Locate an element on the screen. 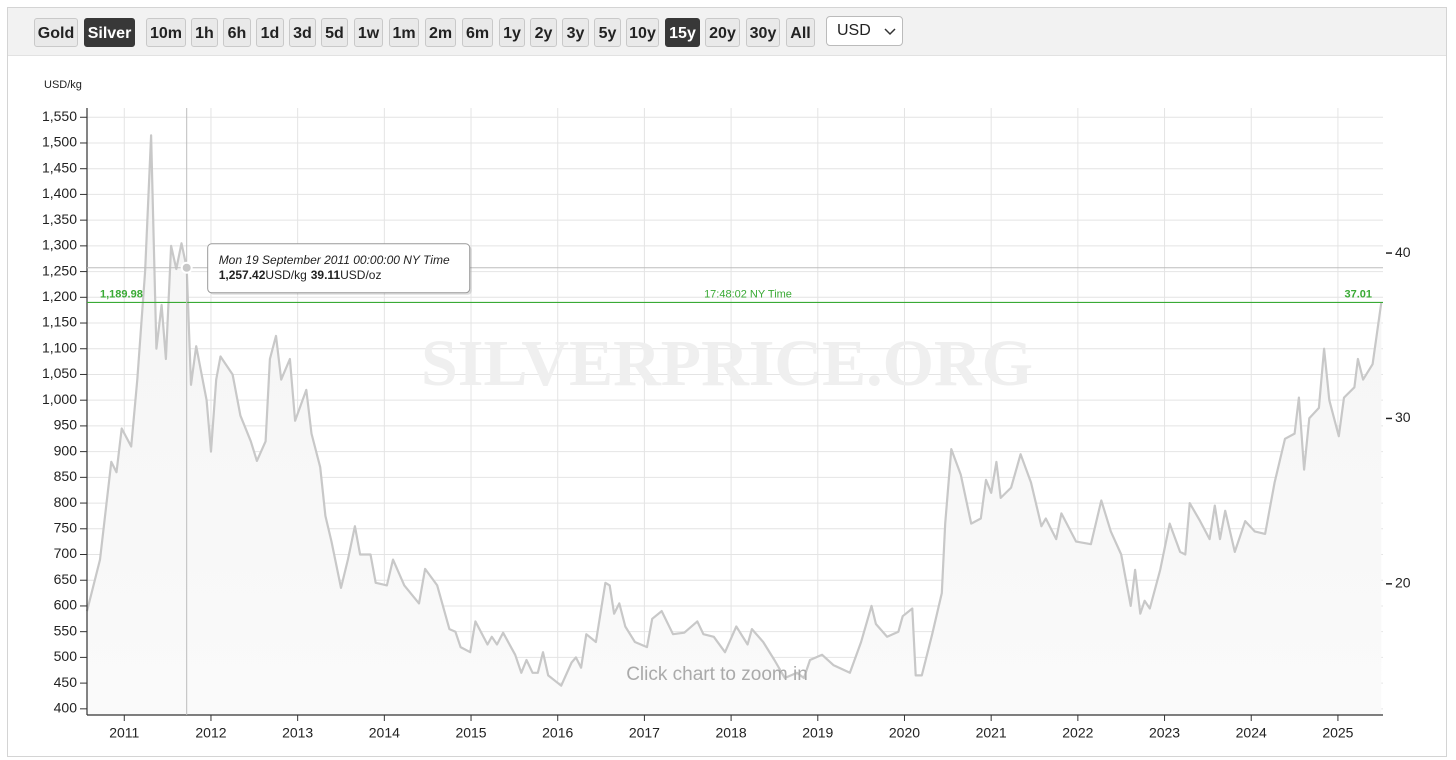  y-tick-label: 850 is located at coordinates (66, 476).